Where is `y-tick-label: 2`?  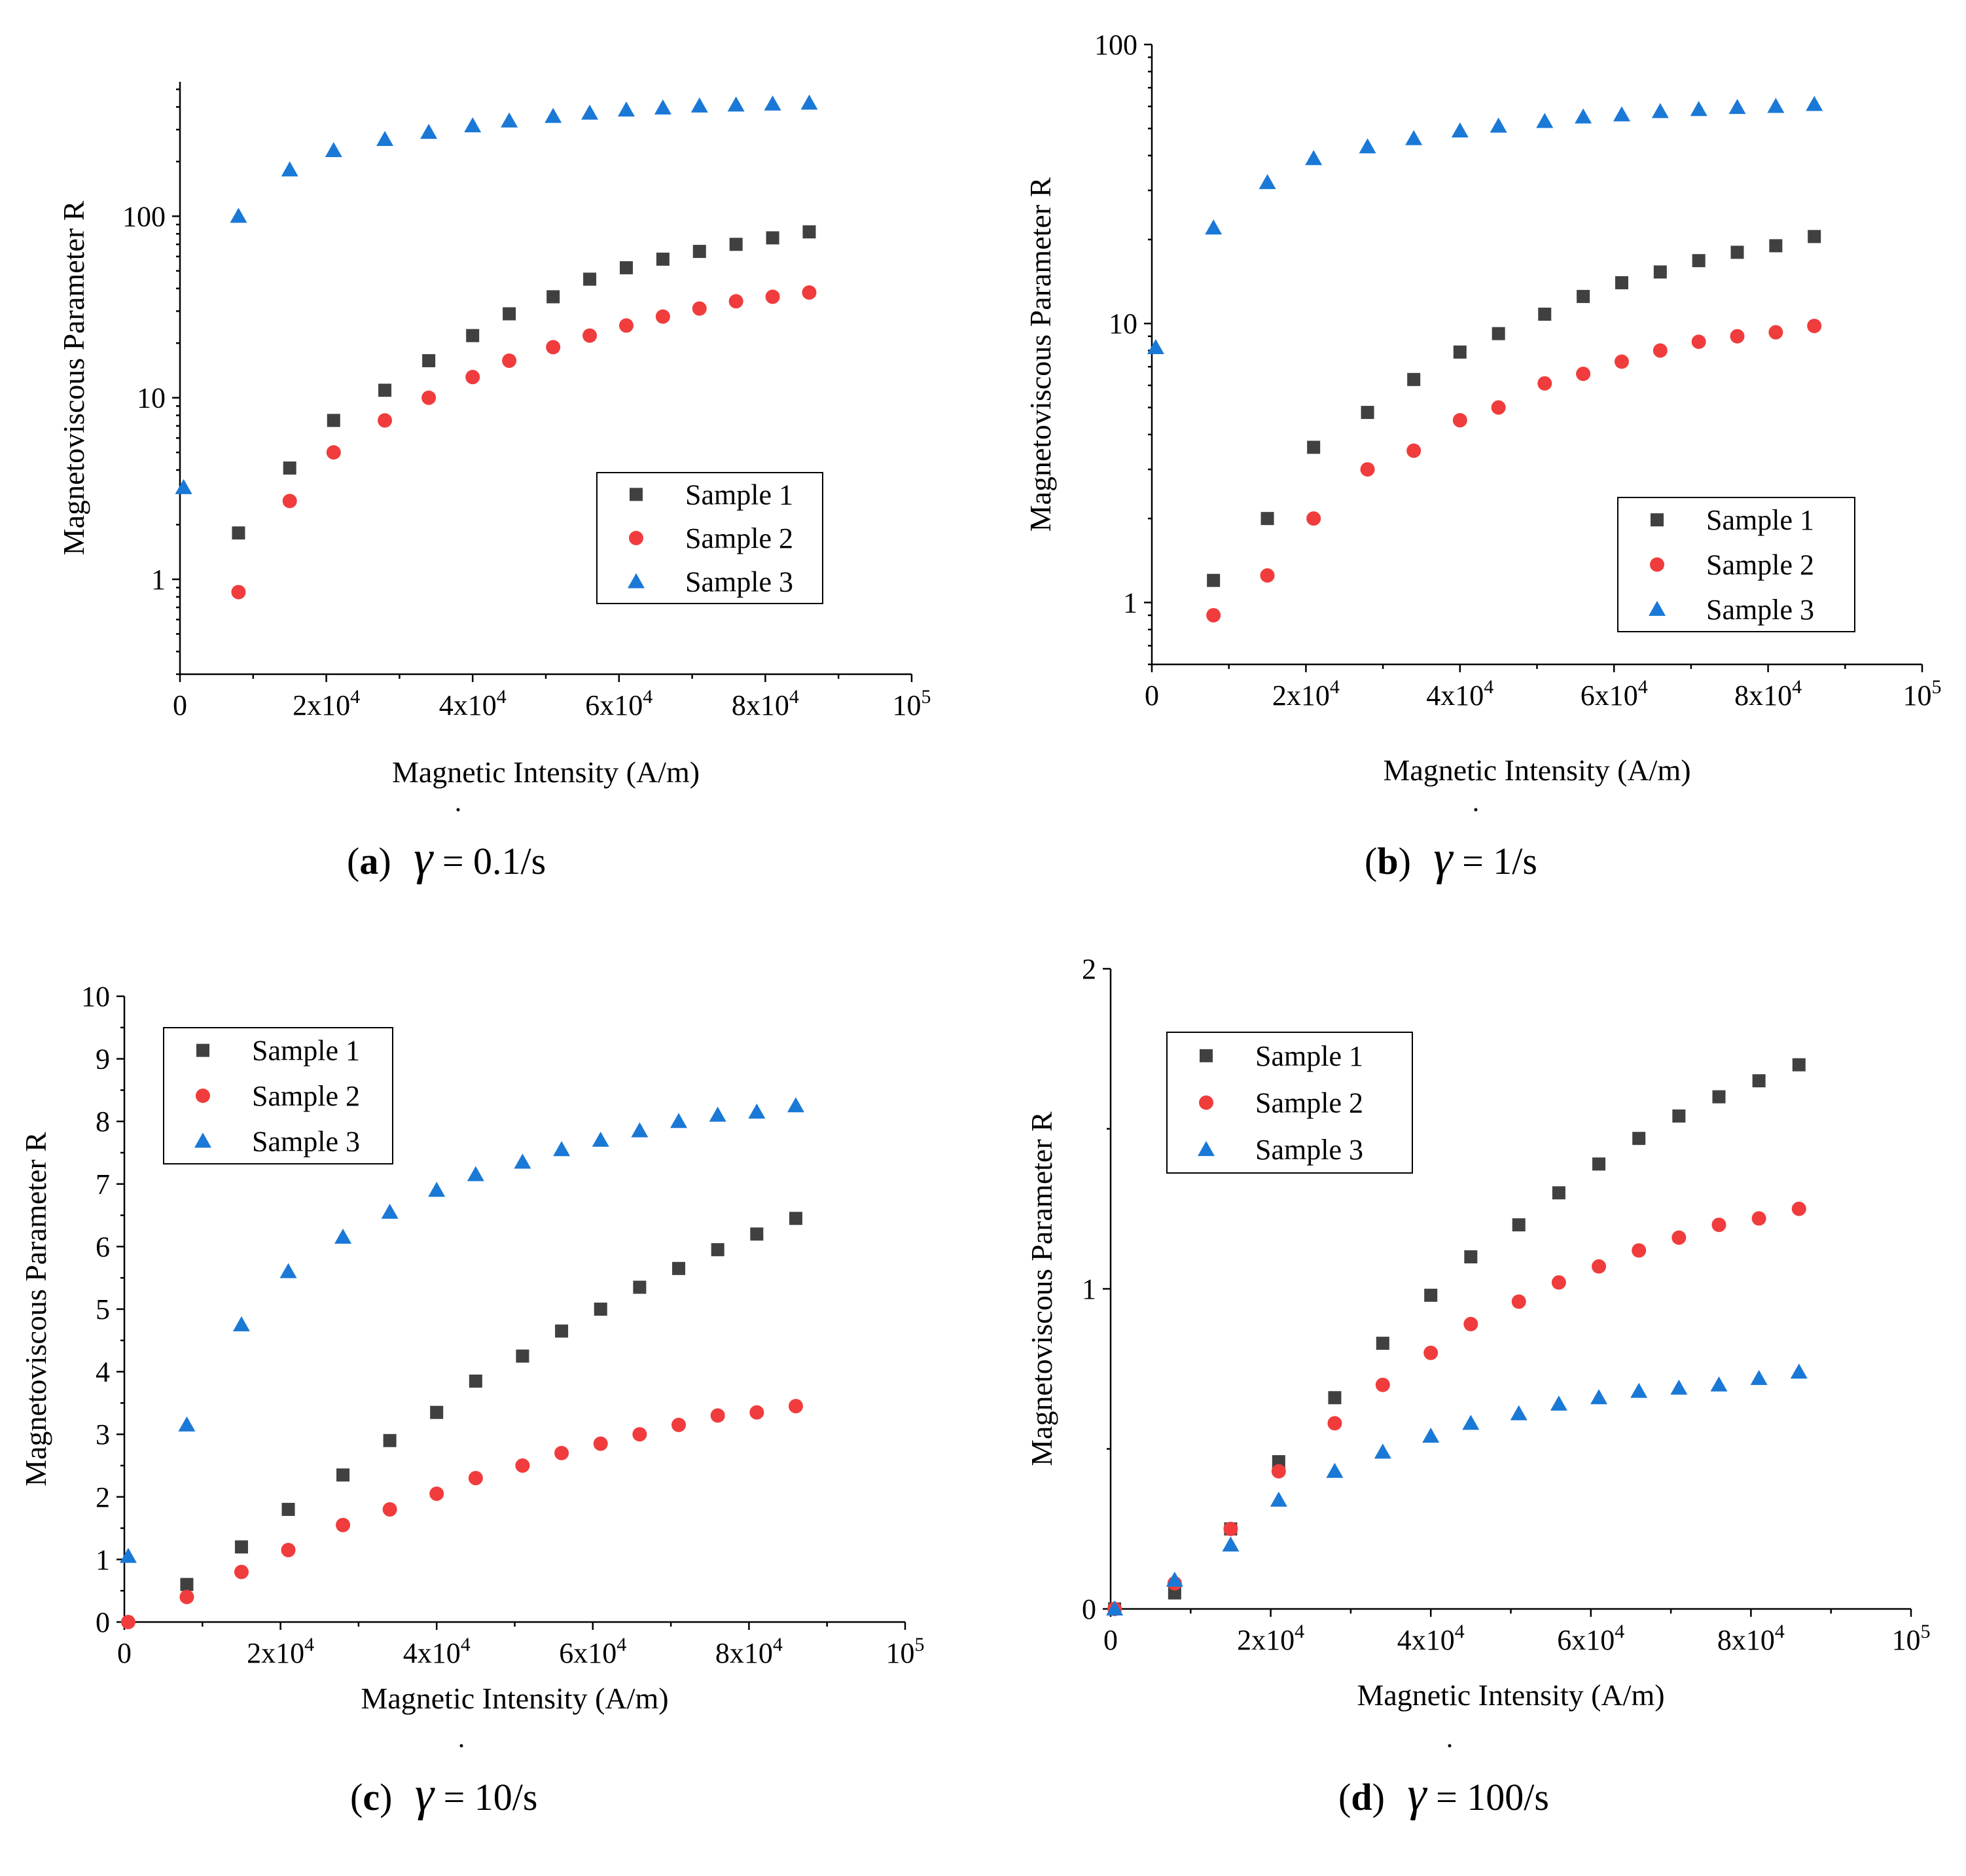
y-tick-label: 2 is located at coordinates (1089, 969).